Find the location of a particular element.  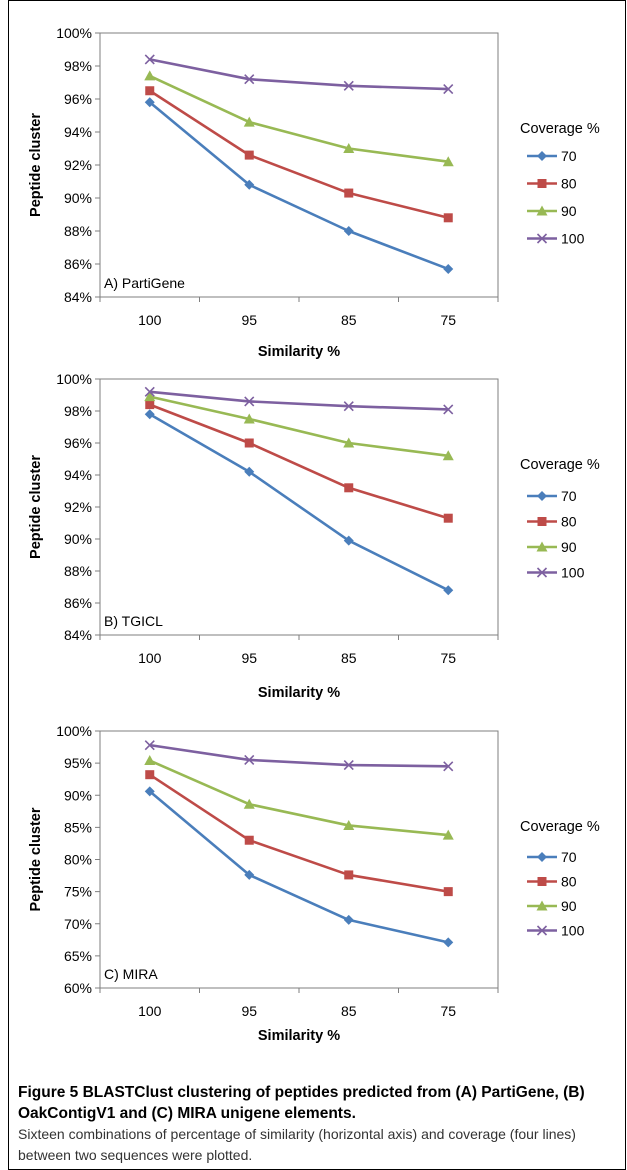

y-tick-label: 70% is located at coordinates (78, 924).